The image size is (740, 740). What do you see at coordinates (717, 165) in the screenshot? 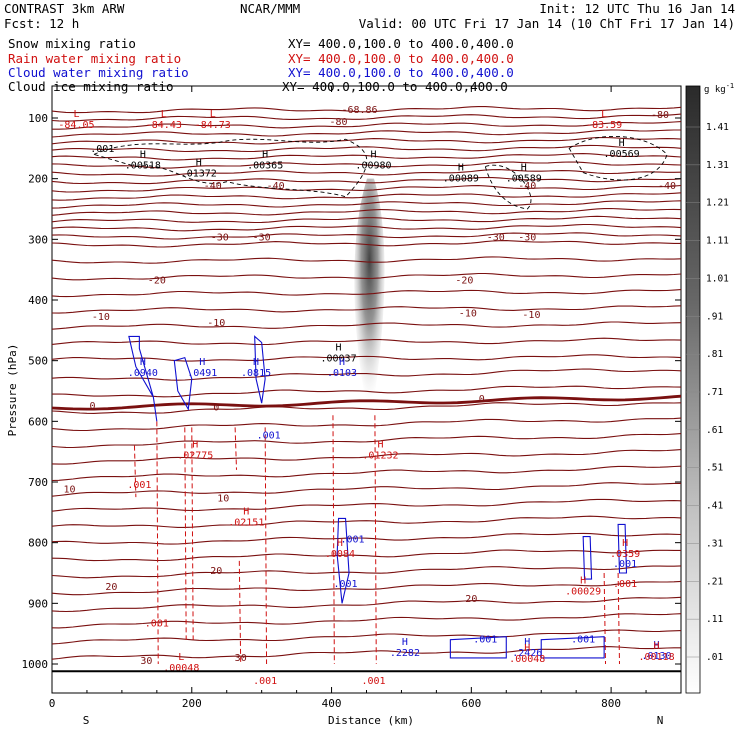
I see `colorbar-tick-label: 1.31` at bounding box center [717, 165].